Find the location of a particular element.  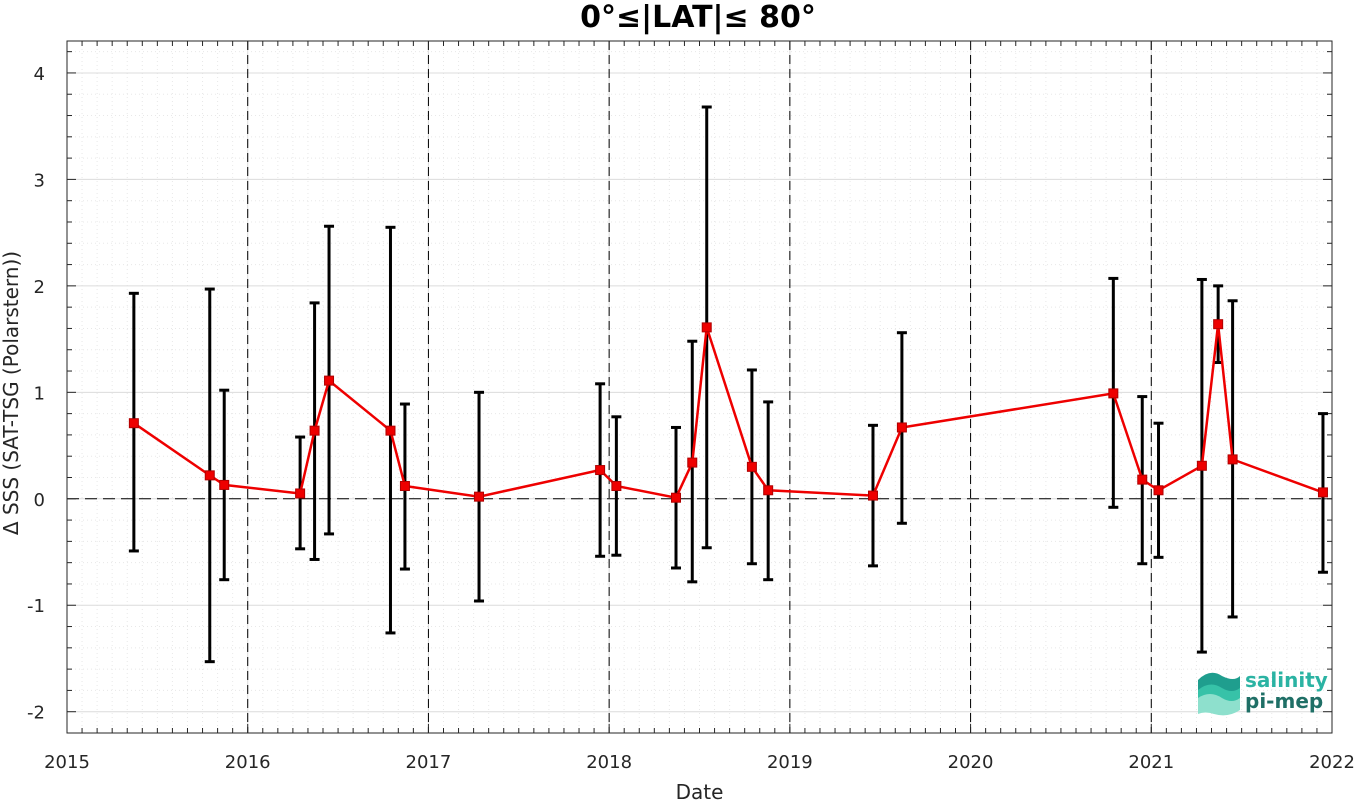

x-tick-label: 2019 is located at coordinates (790, 762).